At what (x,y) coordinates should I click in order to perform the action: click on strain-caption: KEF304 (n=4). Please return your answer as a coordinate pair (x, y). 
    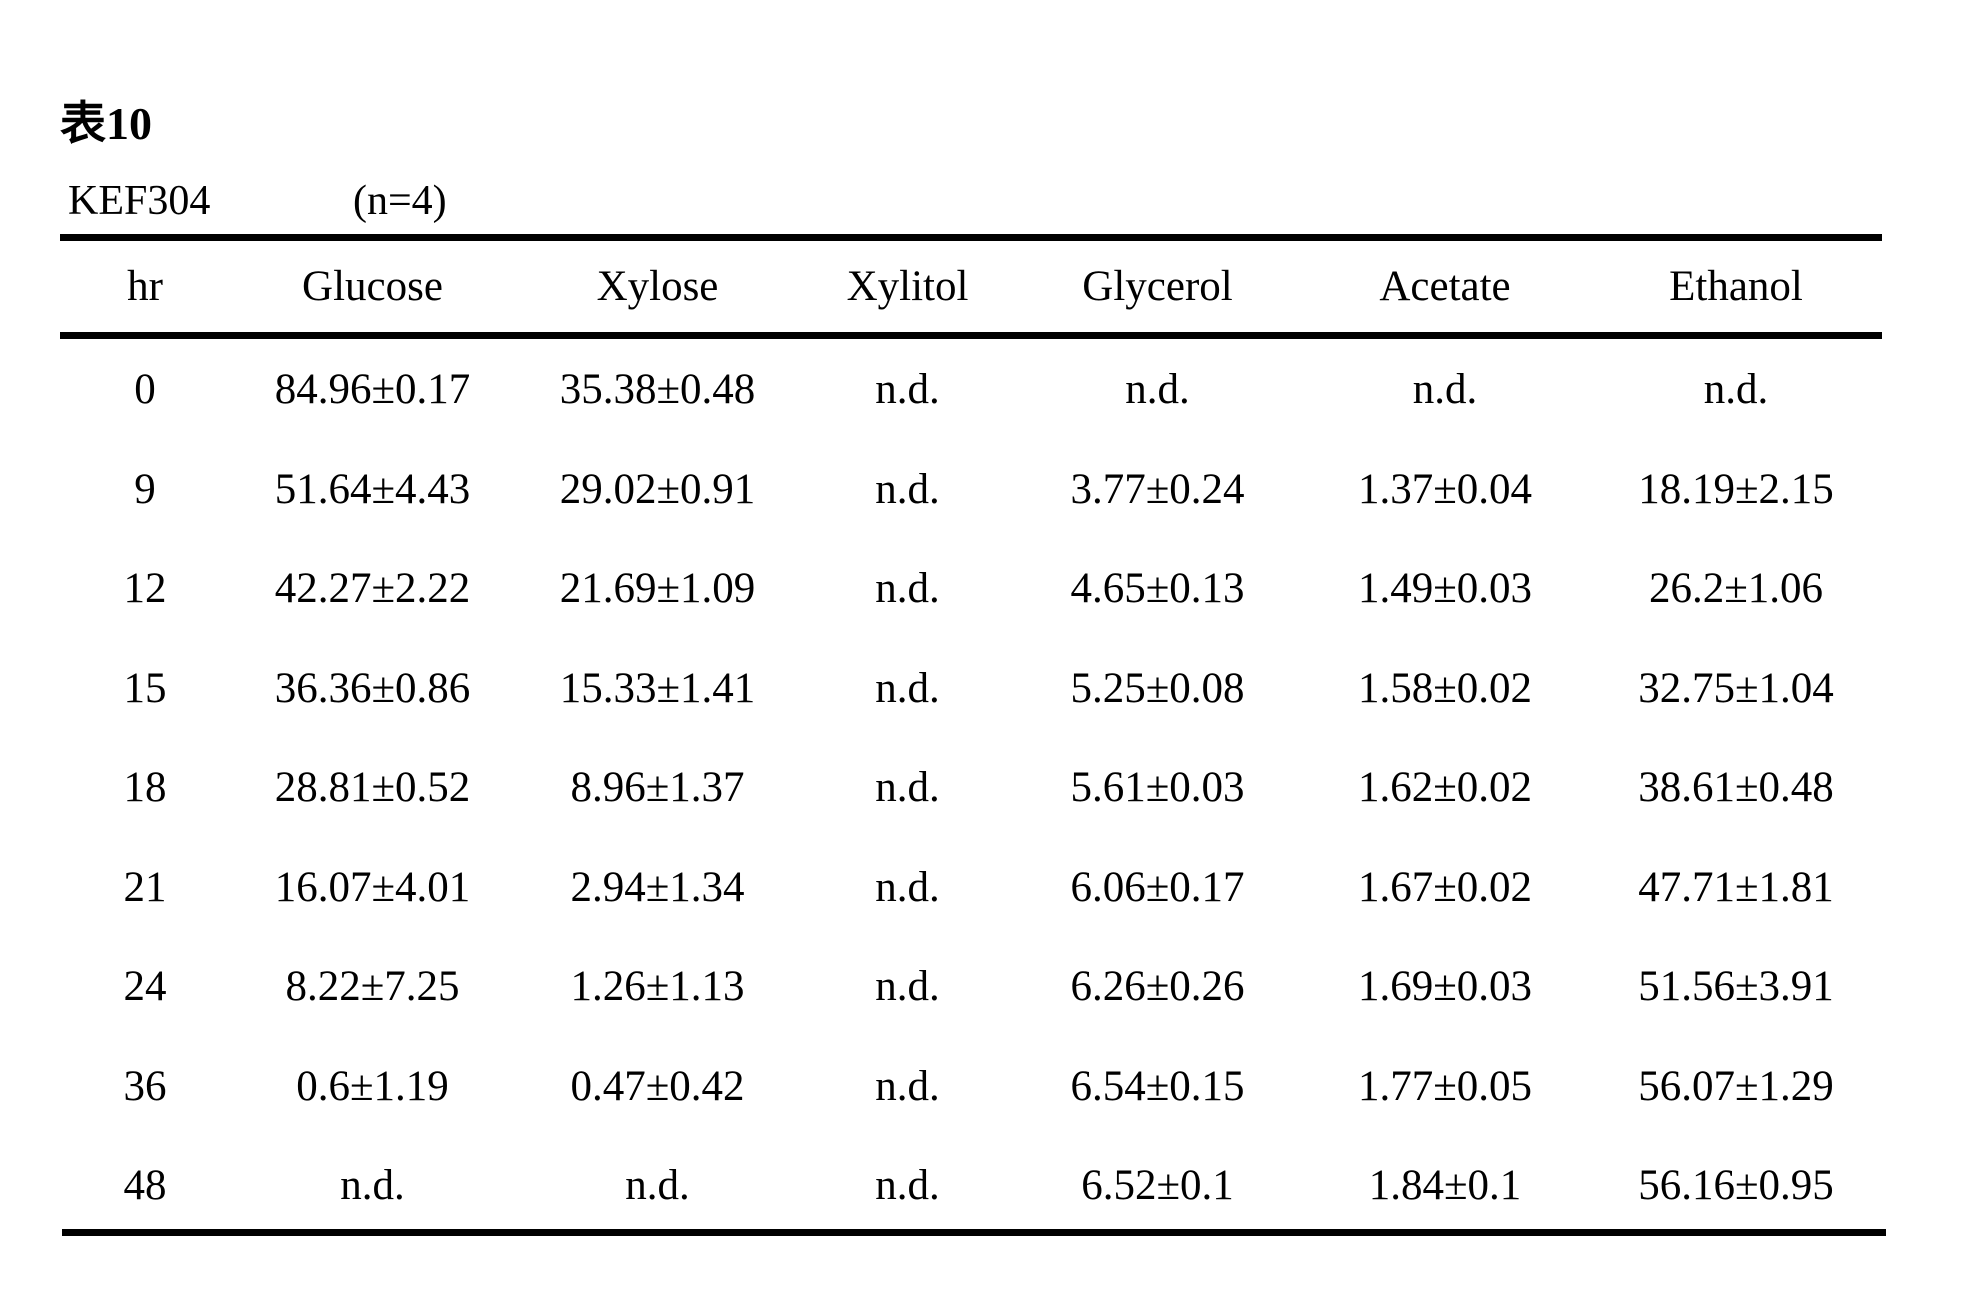
    Looking at the image, I should click on (139, 201).